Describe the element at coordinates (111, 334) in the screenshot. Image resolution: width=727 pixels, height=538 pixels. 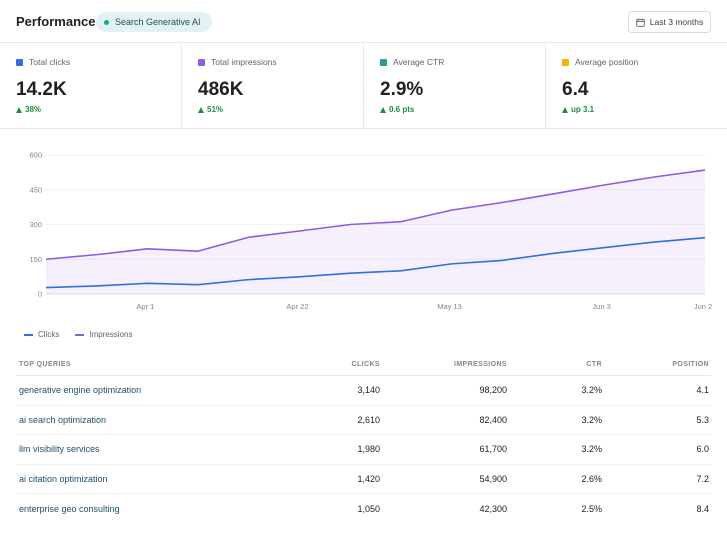
I see `legend-label: Impressions` at that location.